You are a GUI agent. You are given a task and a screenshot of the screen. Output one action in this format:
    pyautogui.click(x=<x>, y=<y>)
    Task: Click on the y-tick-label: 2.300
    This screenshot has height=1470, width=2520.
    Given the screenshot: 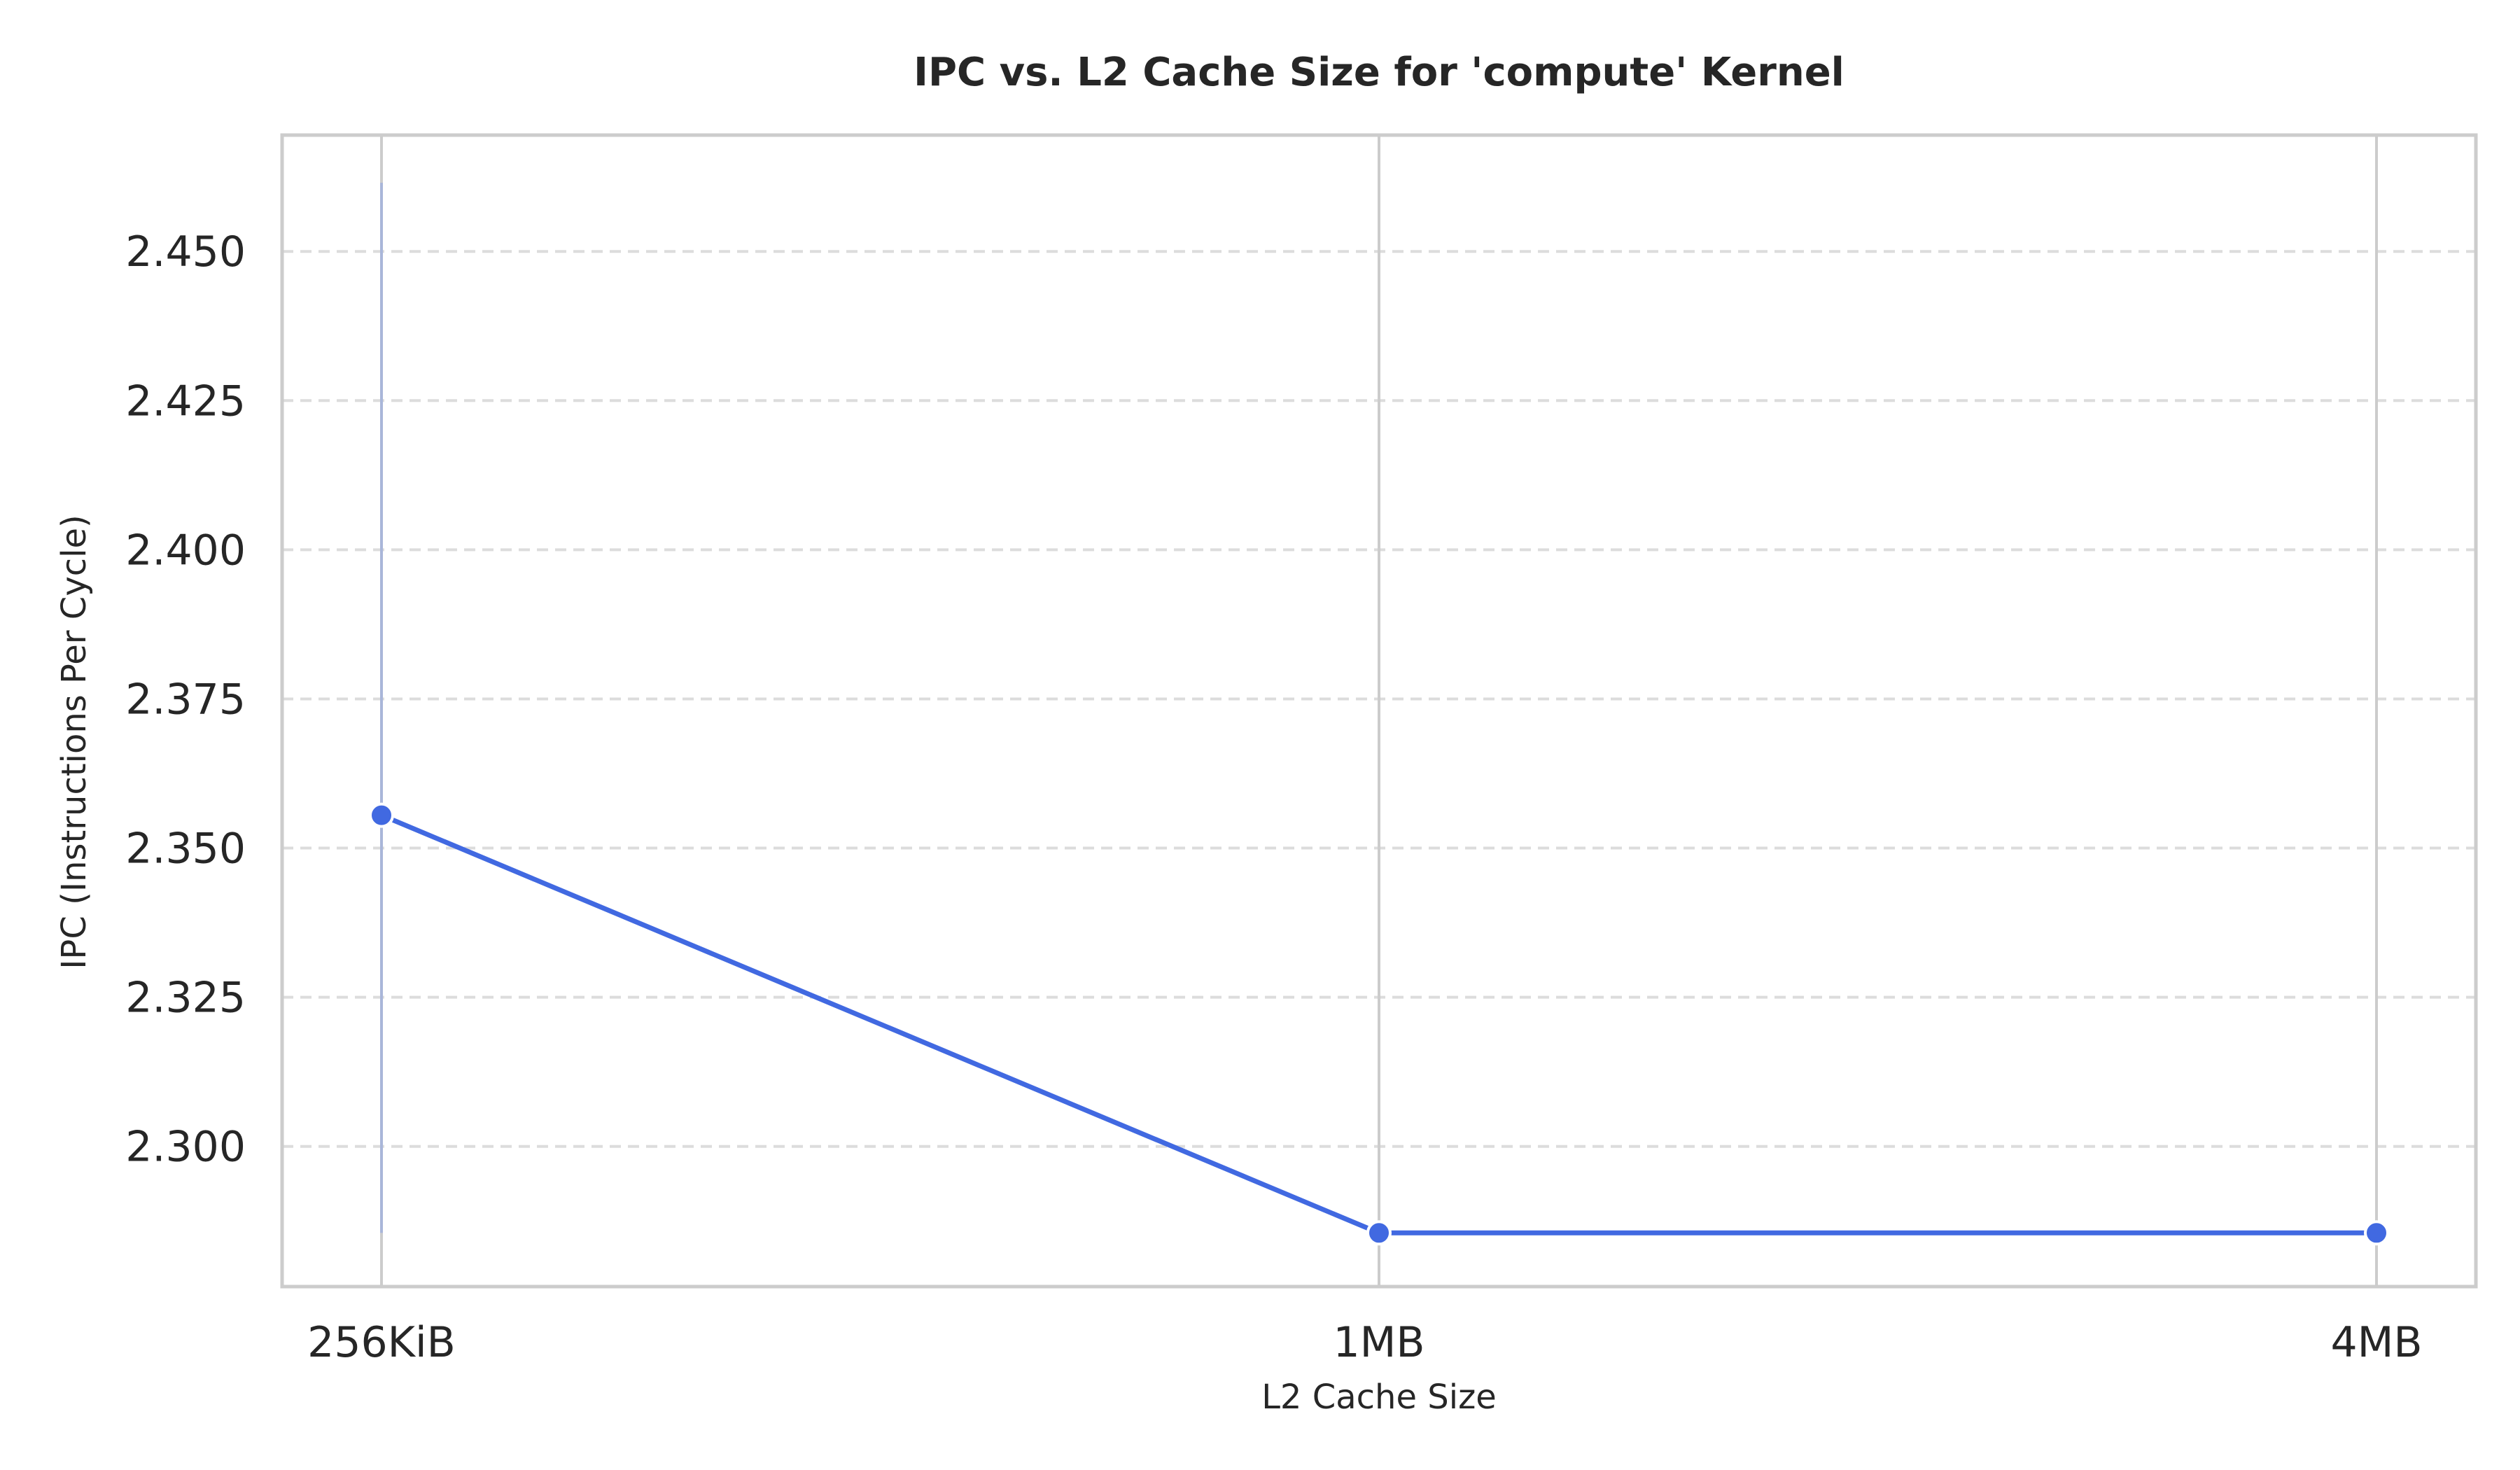 What is the action you would take?
    pyautogui.click(x=185, y=1147)
    